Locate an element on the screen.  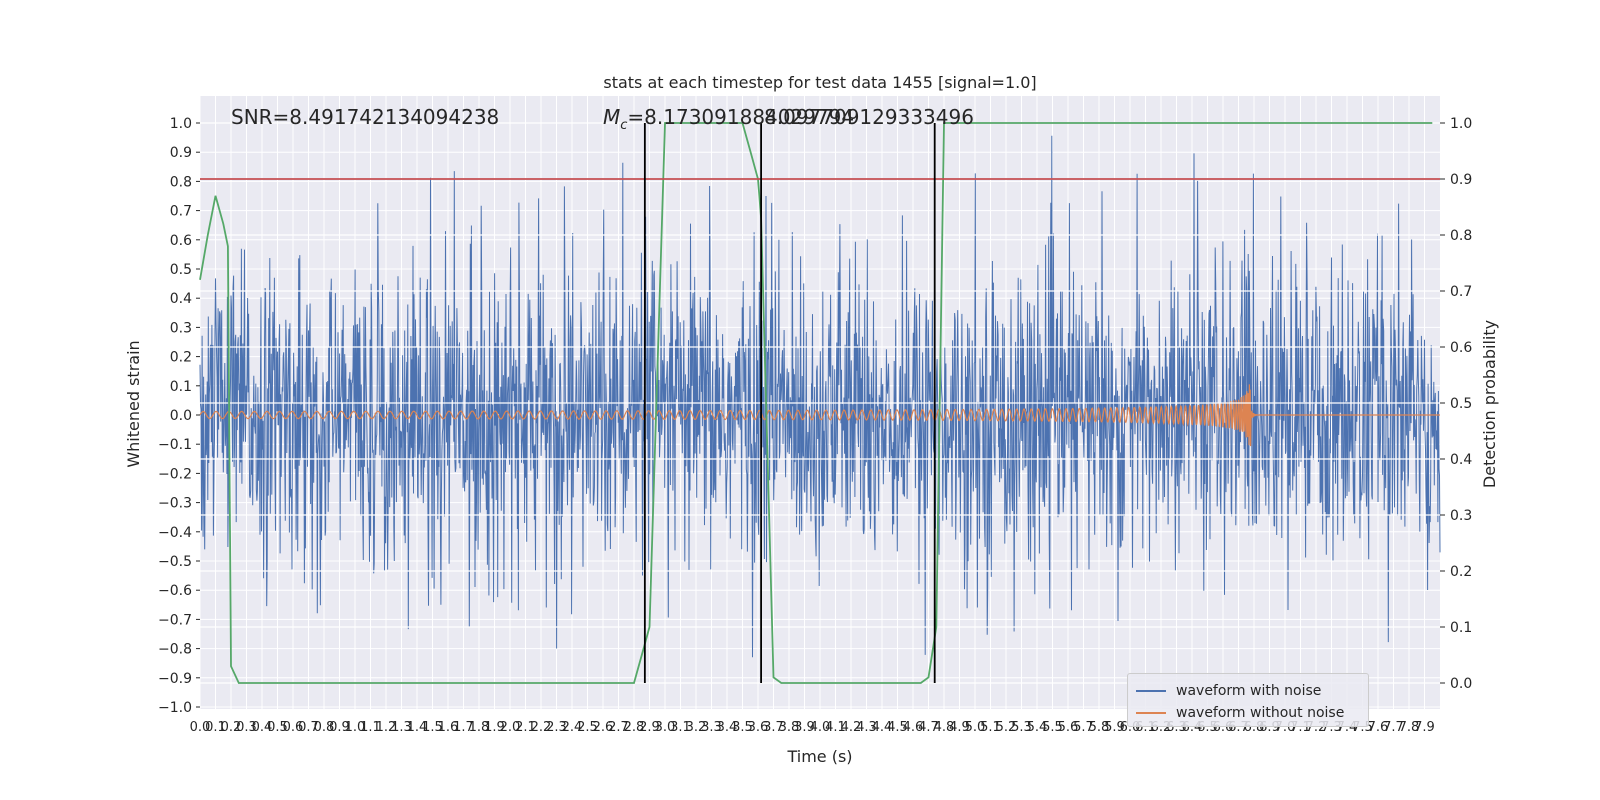
x-tick-label: 0.1 is located at coordinates (215, 727).